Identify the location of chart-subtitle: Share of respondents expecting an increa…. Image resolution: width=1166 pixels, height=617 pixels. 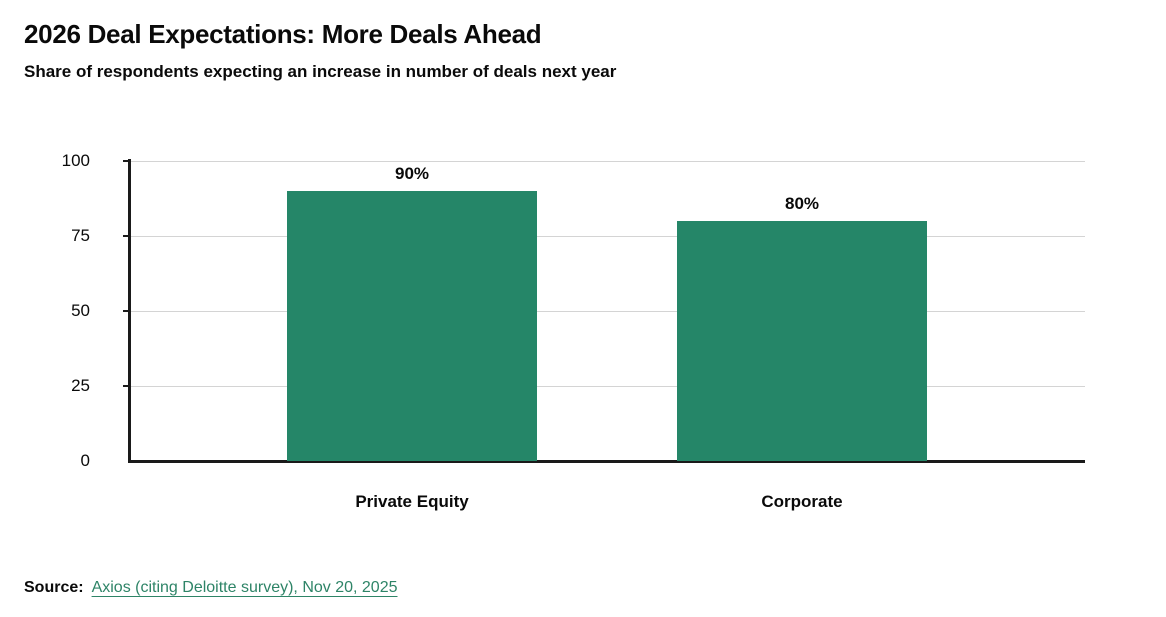
(320, 71).